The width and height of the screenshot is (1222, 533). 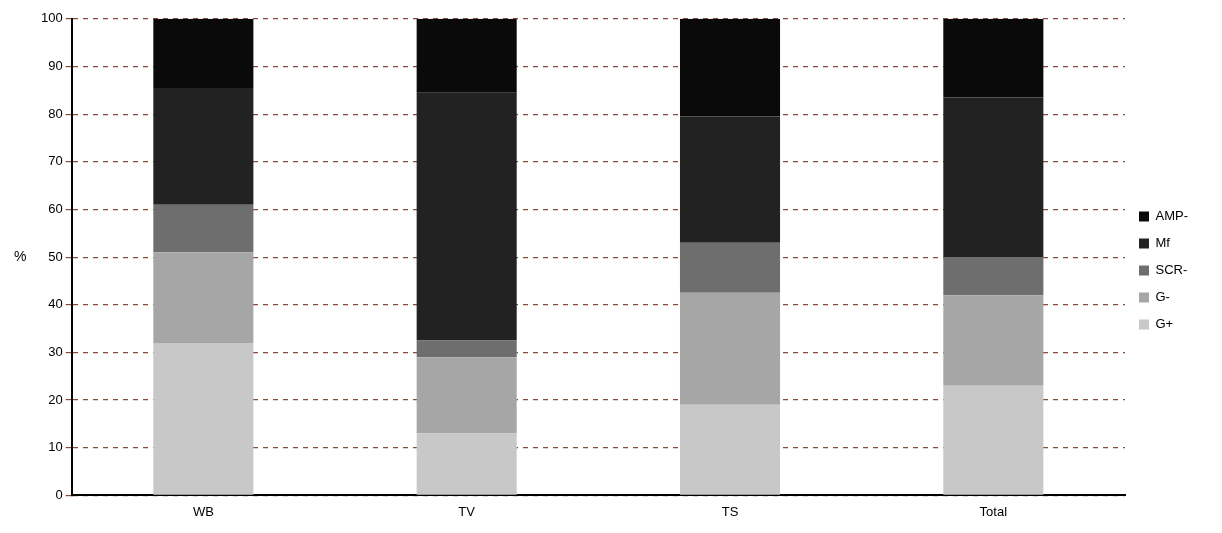 I want to click on legend-label: Mf, so click(x=1163, y=243).